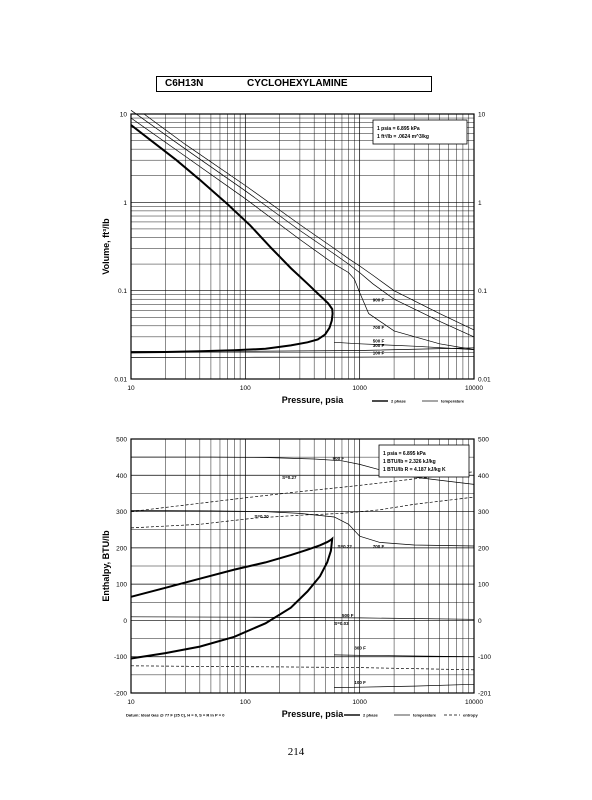 This screenshot has width=592, height=800. What do you see at coordinates (121, 548) in the screenshot?
I see `y-tick-label-left: 200` at bounding box center [121, 548].